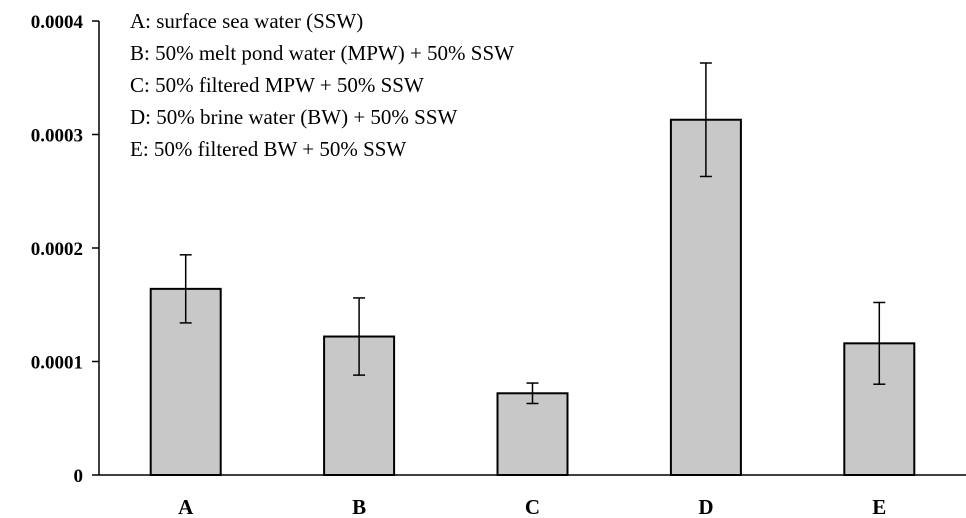 This screenshot has height=518, width=966. I want to click on legend-entry: C: 50% filtered MPW + 50% SSW, so click(277, 85).